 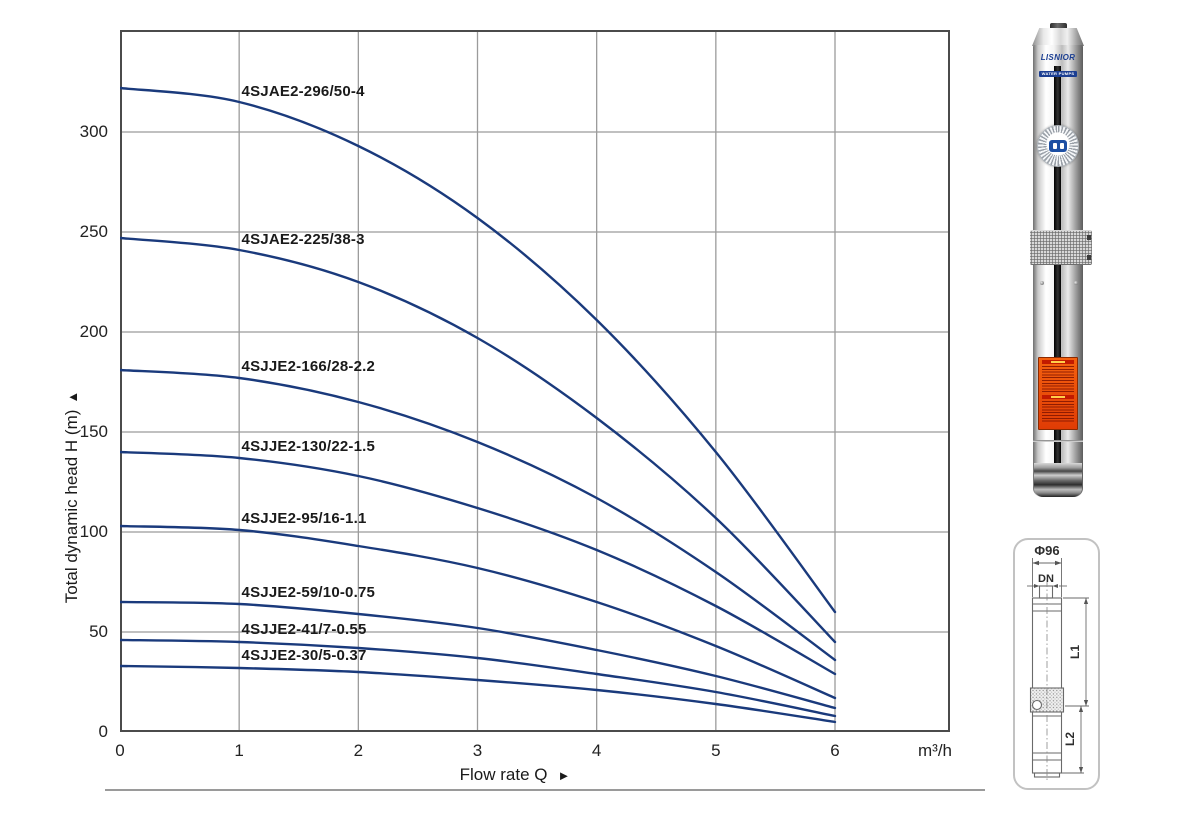 What do you see at coordinates (1046, 550) in the screenshot?
I see `diameter-dim-label: Φ96` at bounding box center [1046, 550].